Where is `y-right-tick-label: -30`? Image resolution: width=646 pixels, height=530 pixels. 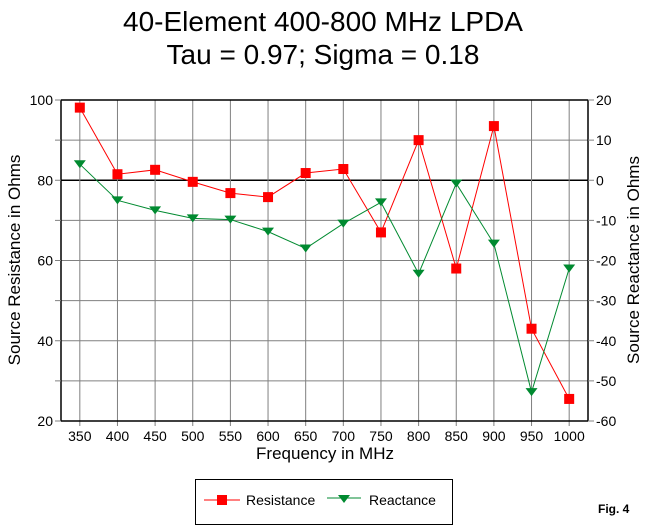 y-right-tick-label: -30 is located at coordinates (606, 301).